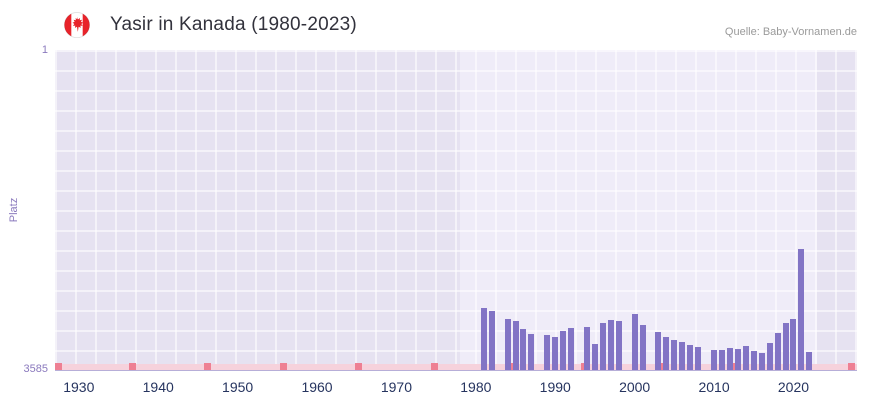 This screenshot has width=873, height=412. Describe the element at coordinates (714, 359) in the screenshot. I see `bar-2010` at that location.